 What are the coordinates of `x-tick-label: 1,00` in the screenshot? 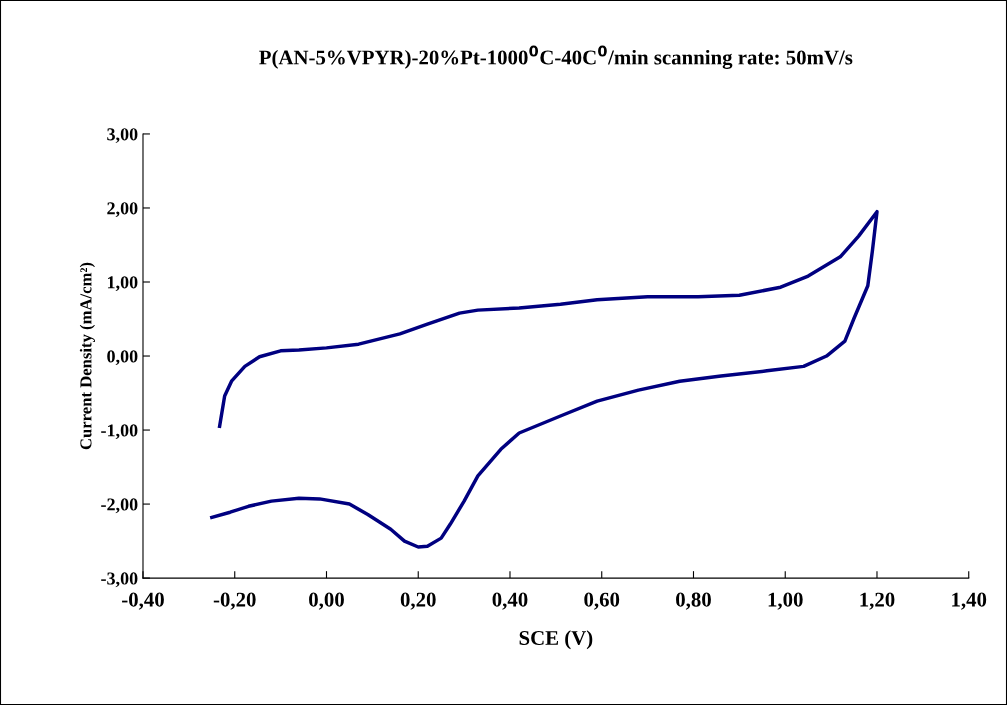 It's located at (785, 601).